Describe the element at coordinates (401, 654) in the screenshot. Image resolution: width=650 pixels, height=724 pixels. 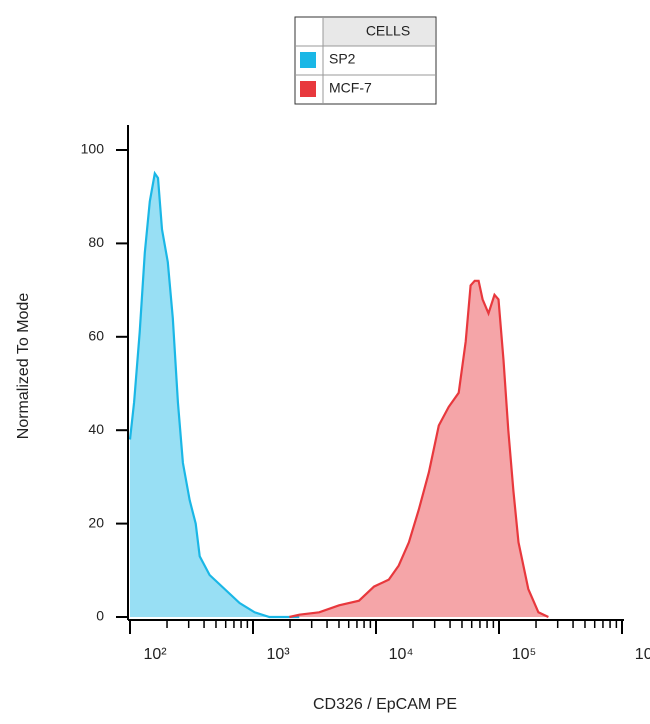
I see `x-tick-label: 10⁴` at that location.